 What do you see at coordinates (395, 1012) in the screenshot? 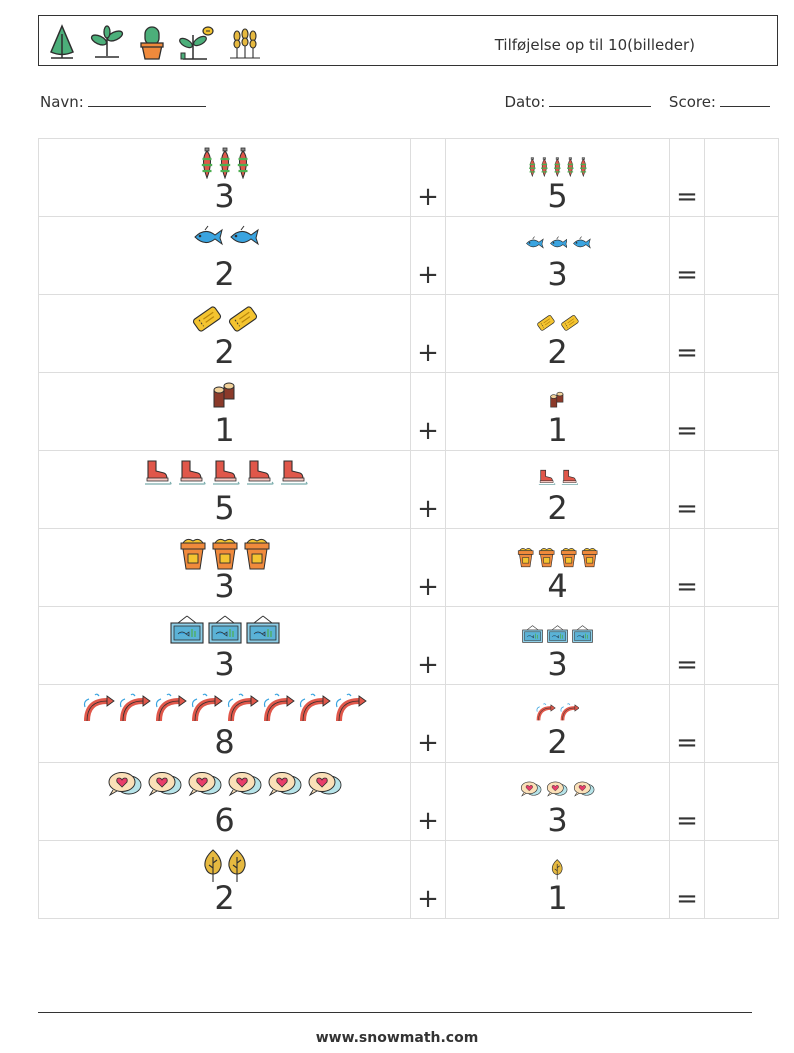
I see `footer-divider` at bounding box center [395, 1012].